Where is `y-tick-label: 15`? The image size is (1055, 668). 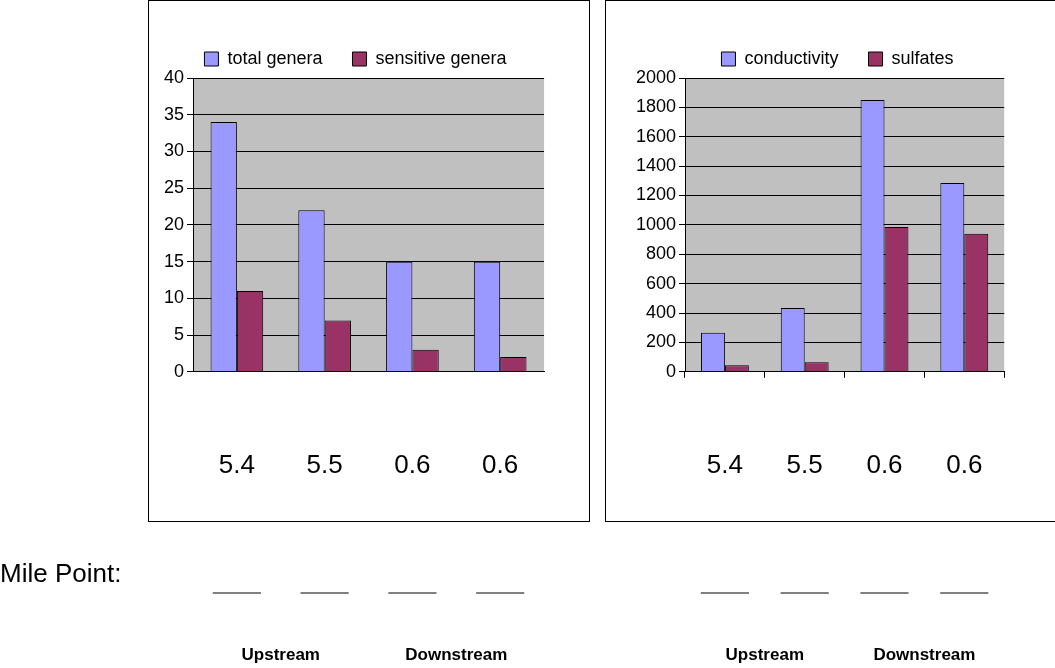
y-tick-label: 15 is located at coordinates (173, 260).